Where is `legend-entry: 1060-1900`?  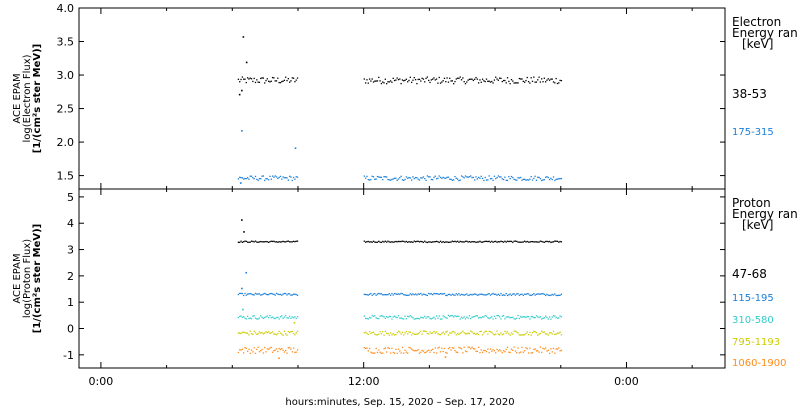 legend-entry: 1060-1900 is located at coordinates (759, 363).